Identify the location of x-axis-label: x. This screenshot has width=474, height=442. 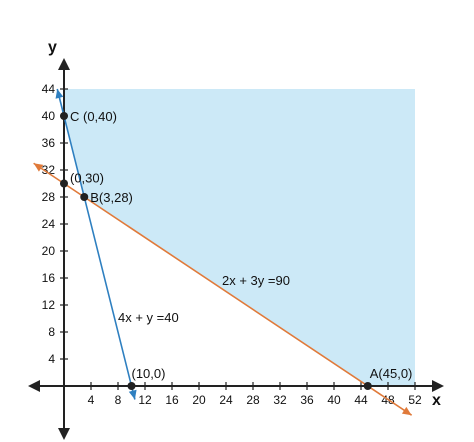
(436, 400).